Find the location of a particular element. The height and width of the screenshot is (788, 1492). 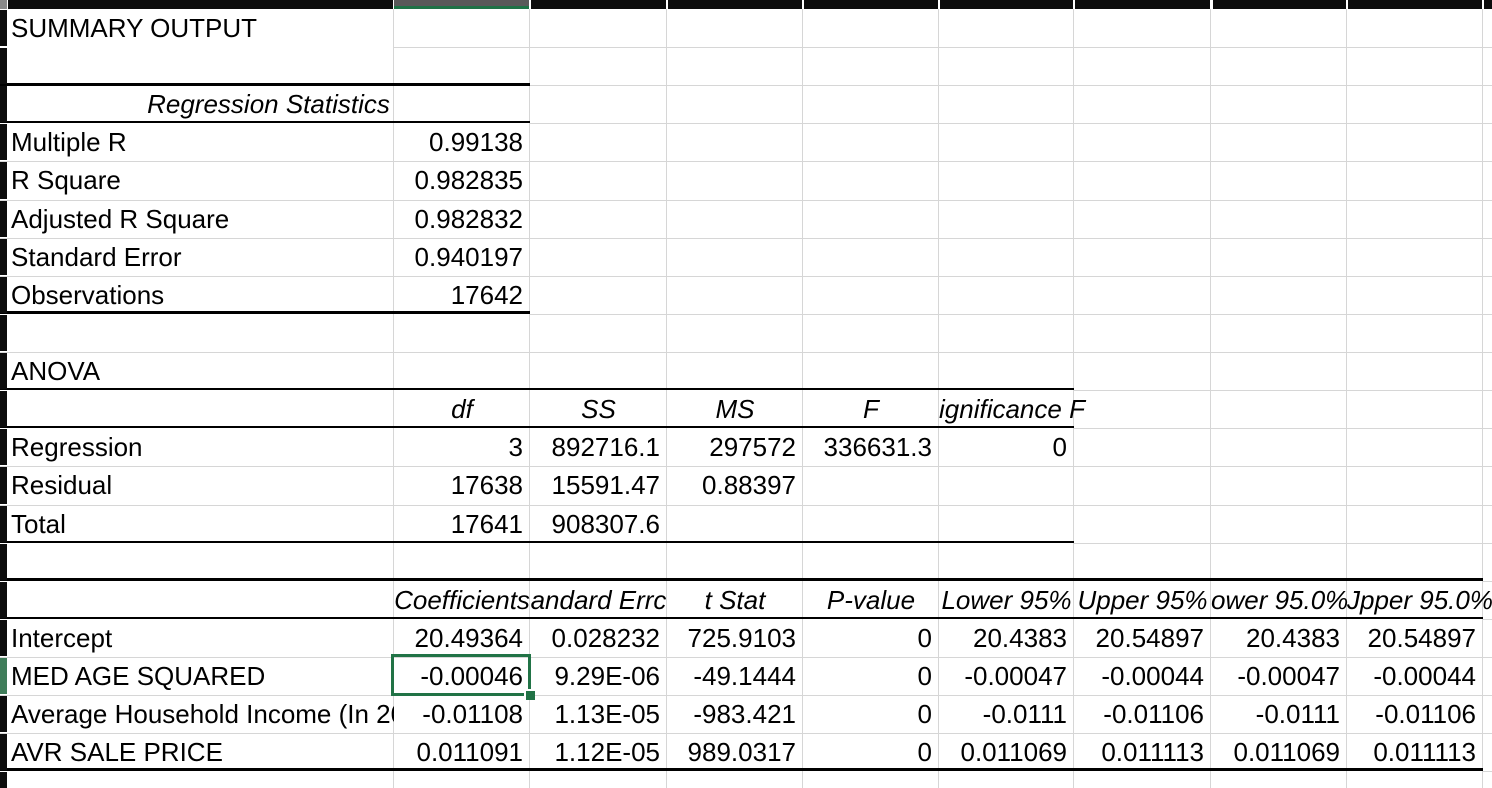

coef-header-standard-error: andard Errc is located at coordinates (598, 600).